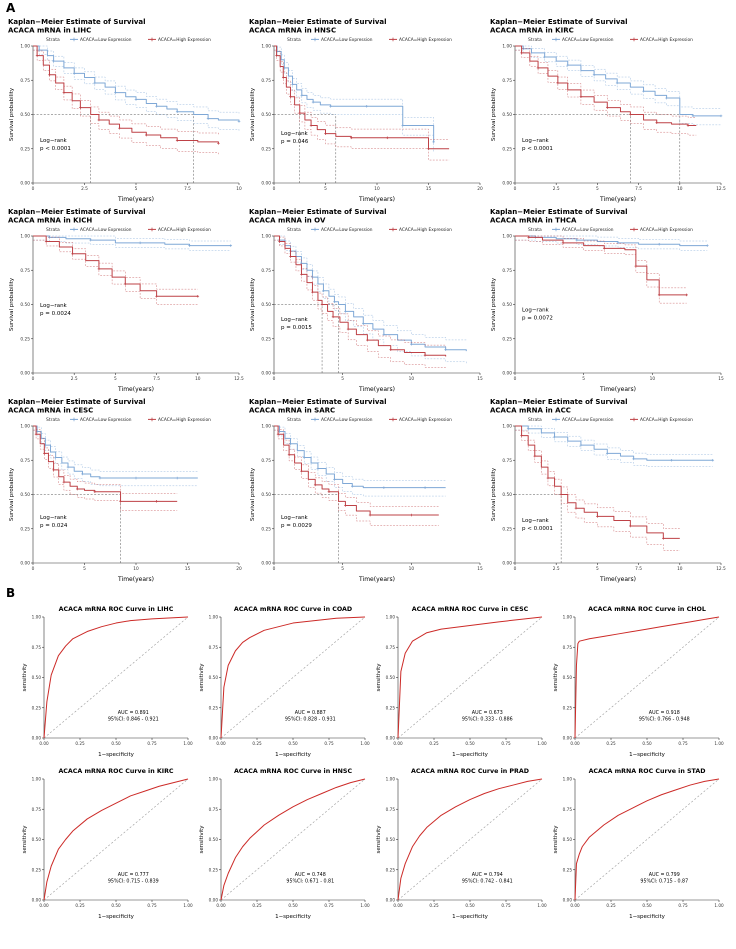 The width and height of the screenshot is (736, 949). Describe the element at coordinates (347, 420) in the screenshot. I see `svg-text: ACACA=Low Expression` at that location.